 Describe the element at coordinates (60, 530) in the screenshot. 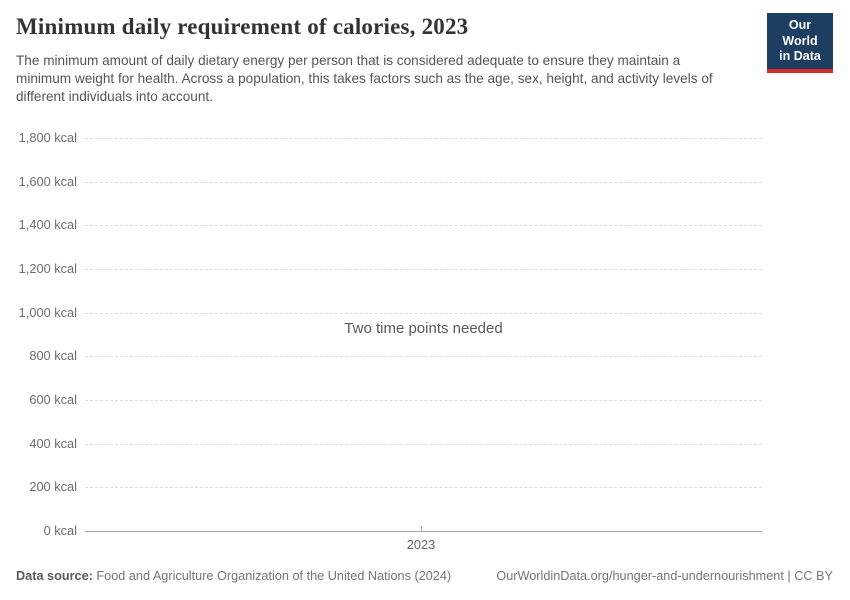

I see `y-axis-tick-label: 0 kcal` at that location.